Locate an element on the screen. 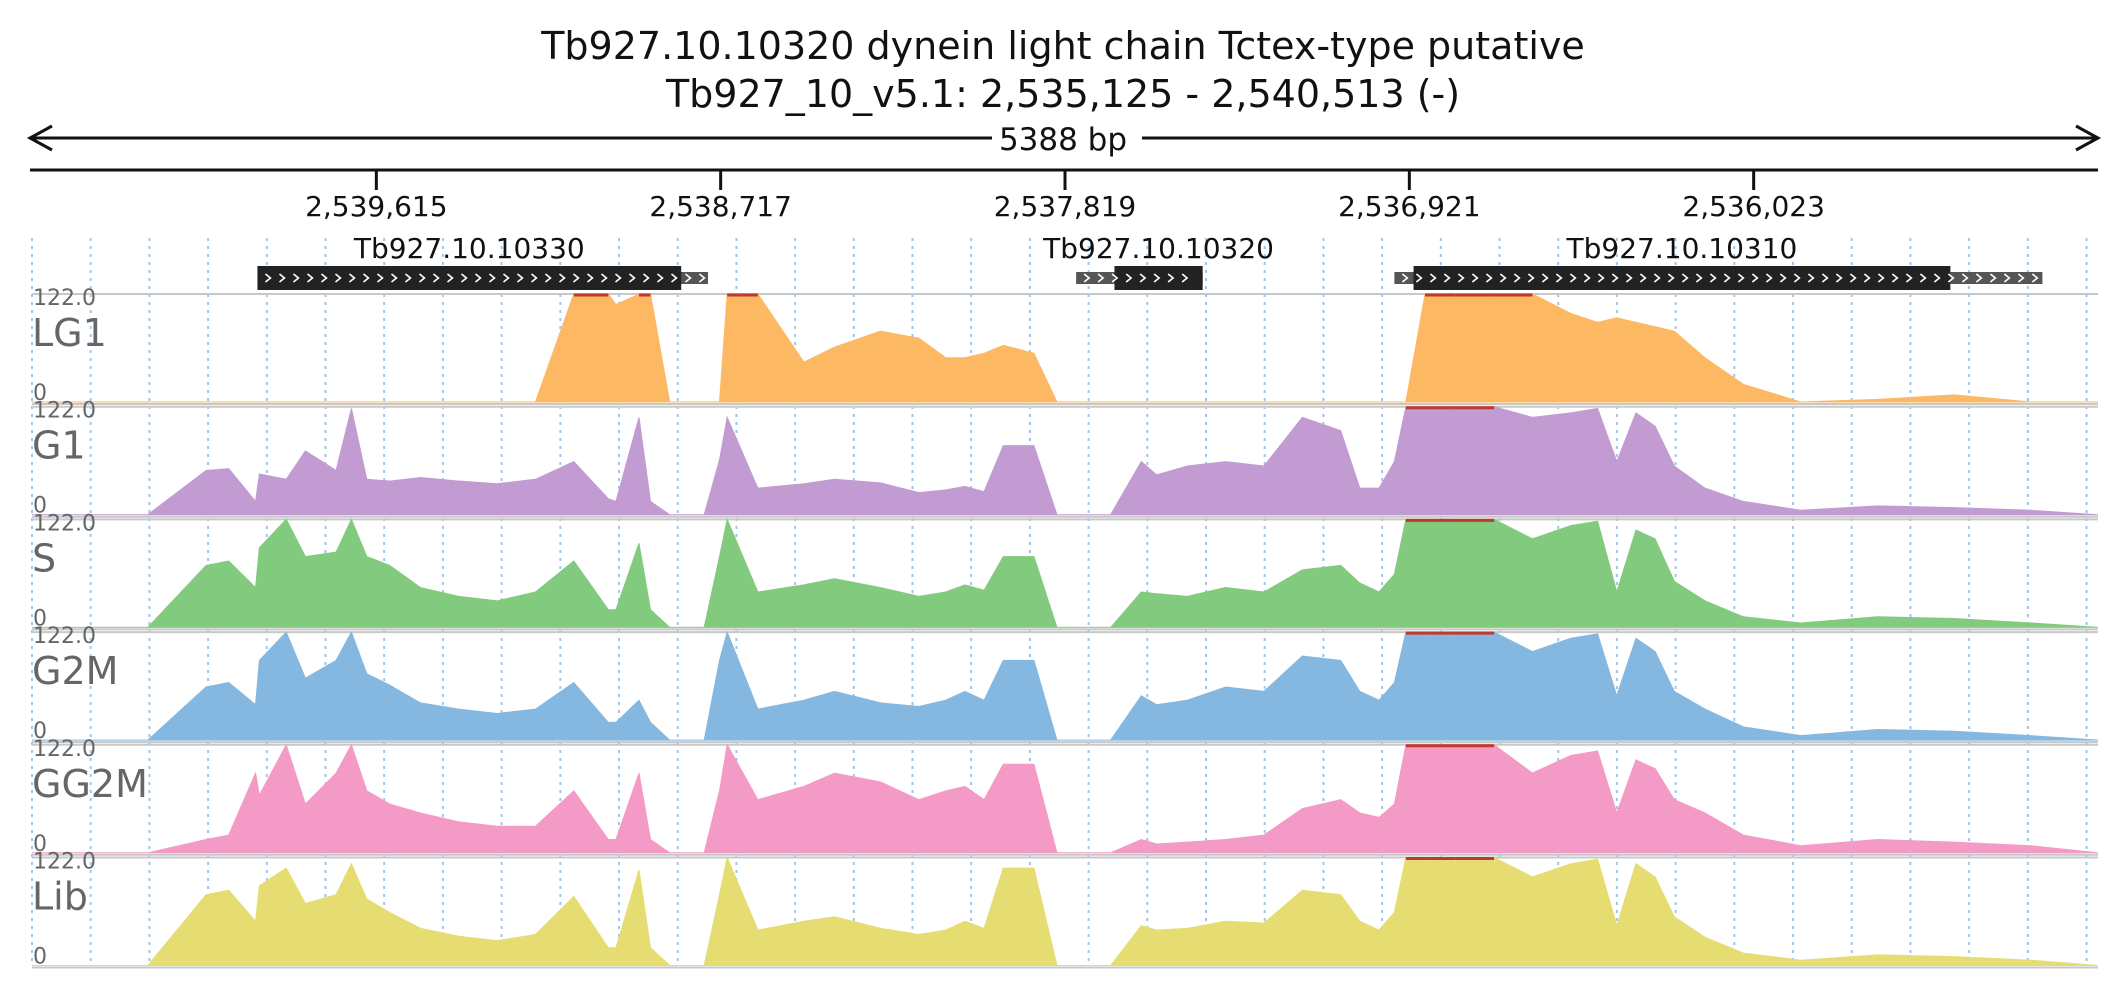 Image resolution: width=2126 pixels, height=1000 pixels. gene-label: Tb927.10.10320 is located at coordinates (1158, 248).